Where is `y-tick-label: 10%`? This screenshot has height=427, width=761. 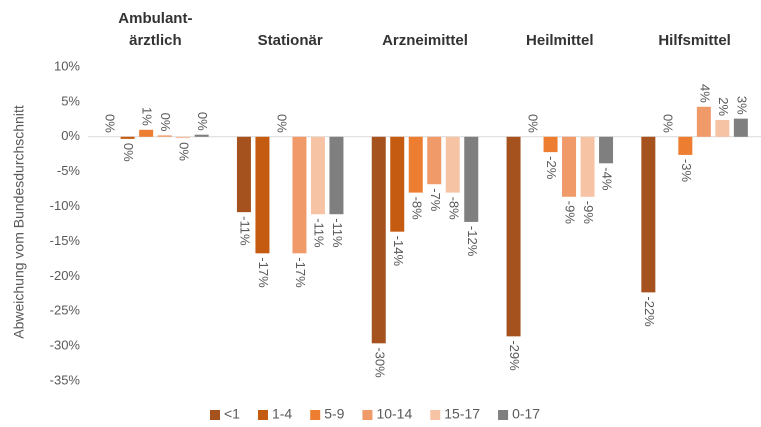 y-tick-label: 10% is located at coordinates (67, 65).